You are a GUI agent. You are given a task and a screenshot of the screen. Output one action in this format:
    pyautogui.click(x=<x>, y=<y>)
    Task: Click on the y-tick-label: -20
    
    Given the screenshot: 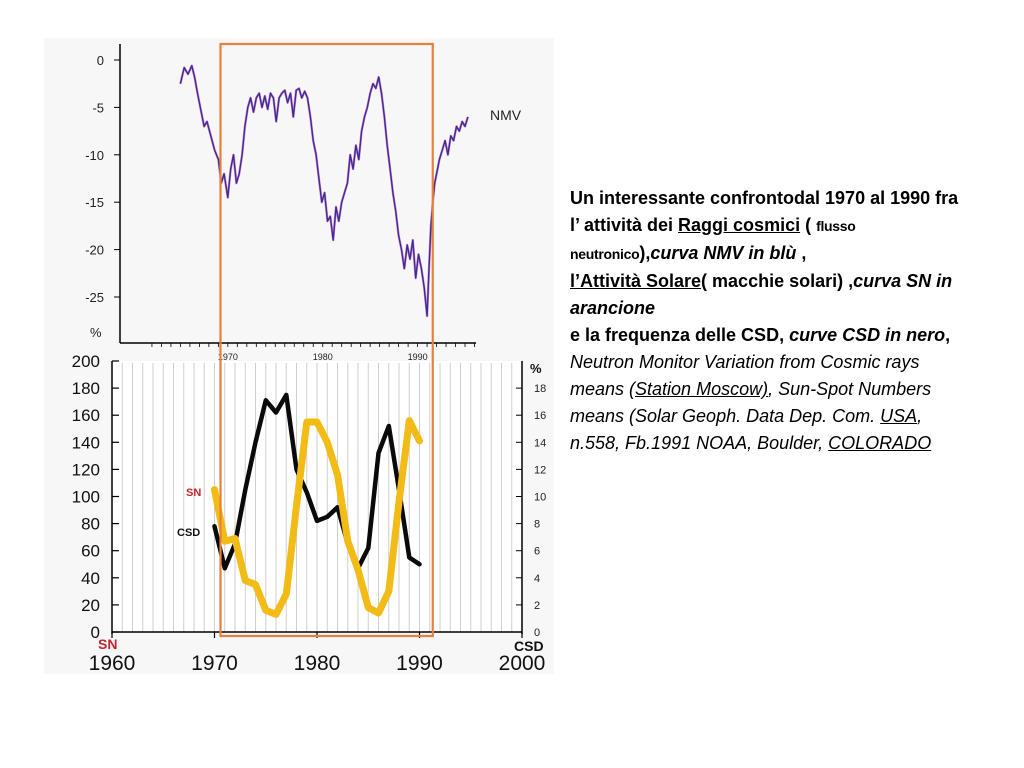 What is the action you would take?
    pyautogui.click(x=94, y=250)
    